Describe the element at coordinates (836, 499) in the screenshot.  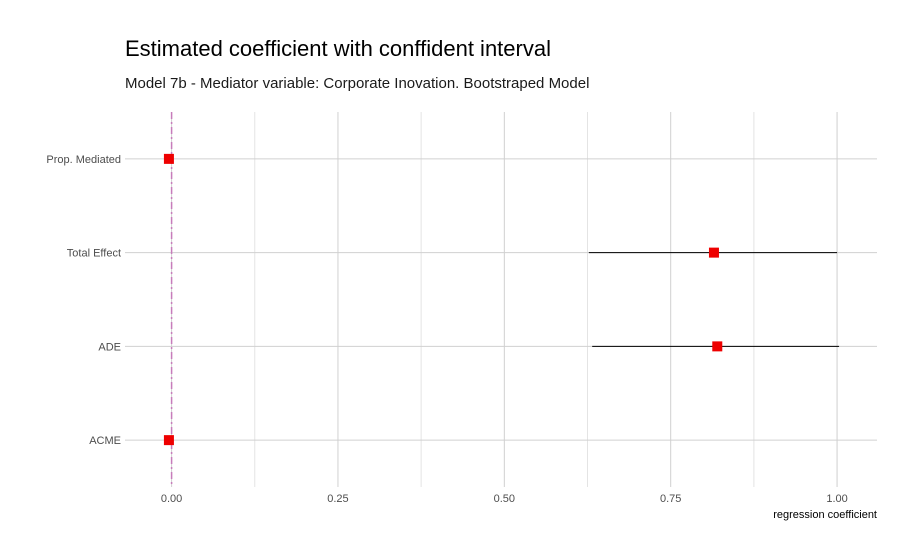
I see `x-tick-label: 1.00` at that location.